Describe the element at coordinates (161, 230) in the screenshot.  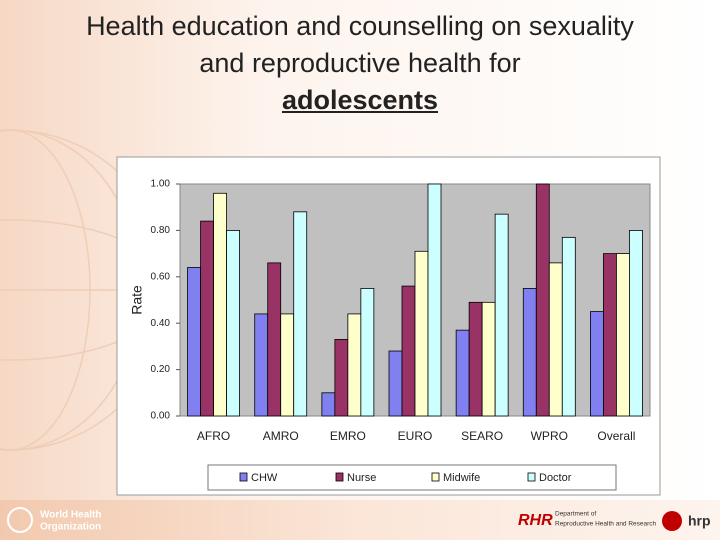
I see `y-tick-label: 0.80` at that location.